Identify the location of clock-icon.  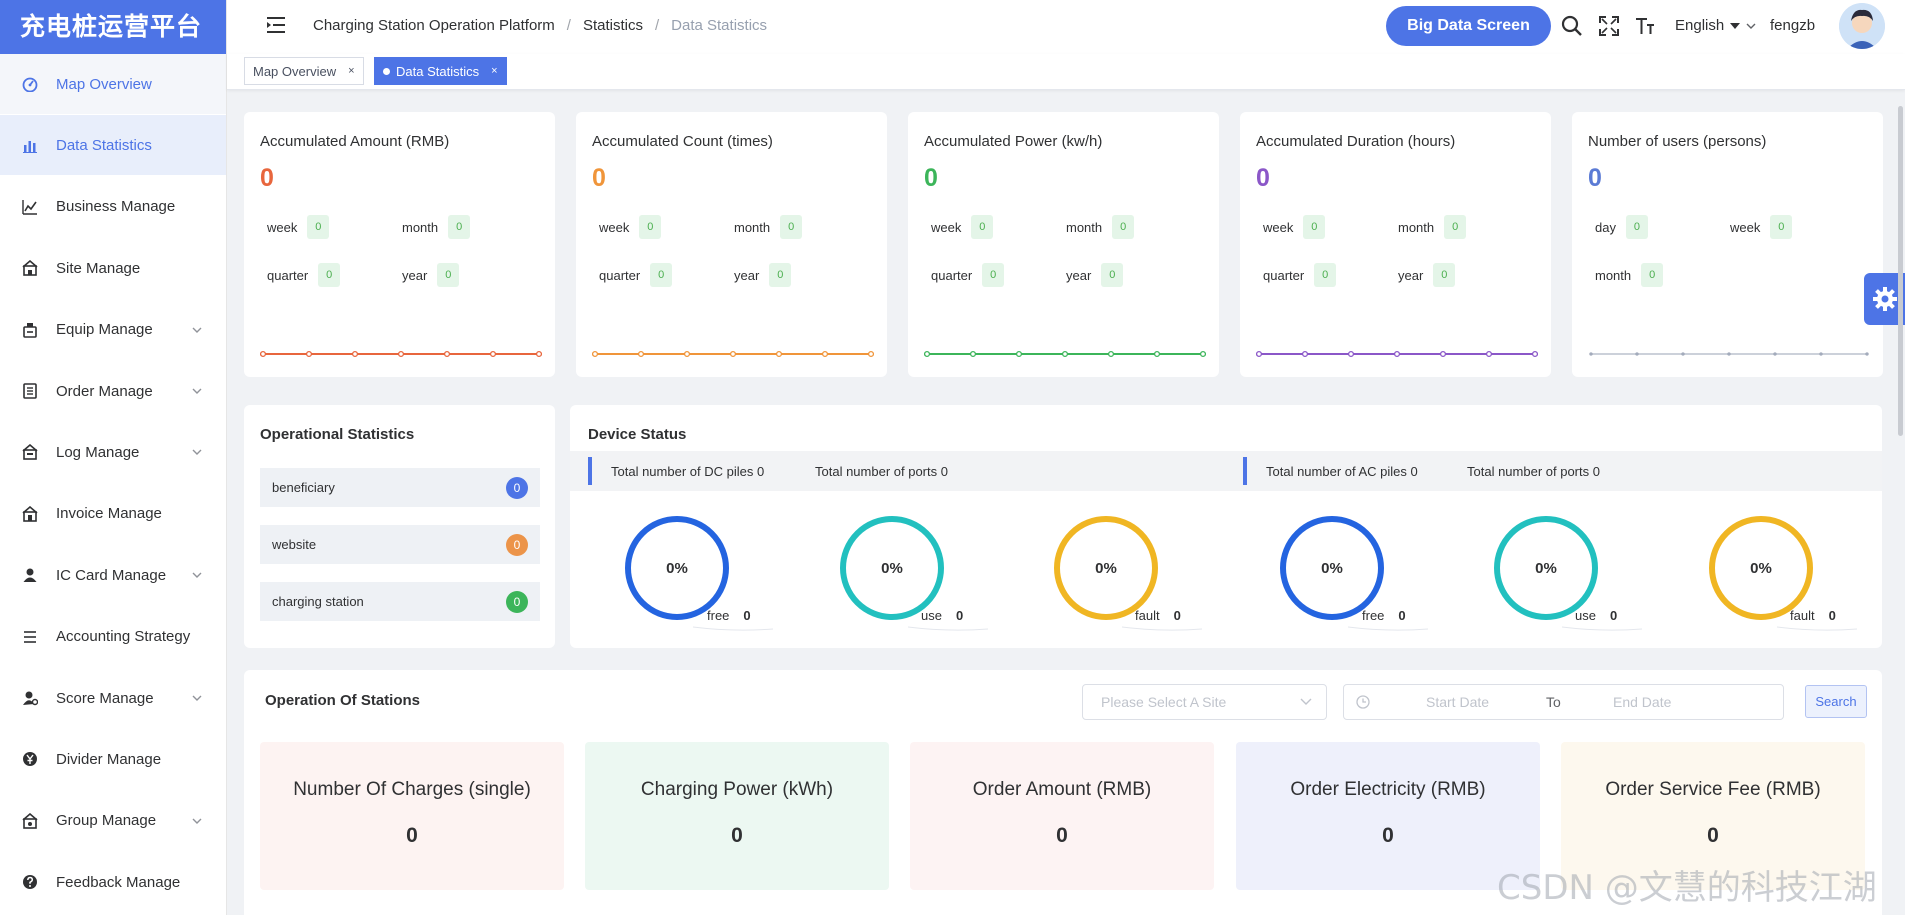
(1363, 702).